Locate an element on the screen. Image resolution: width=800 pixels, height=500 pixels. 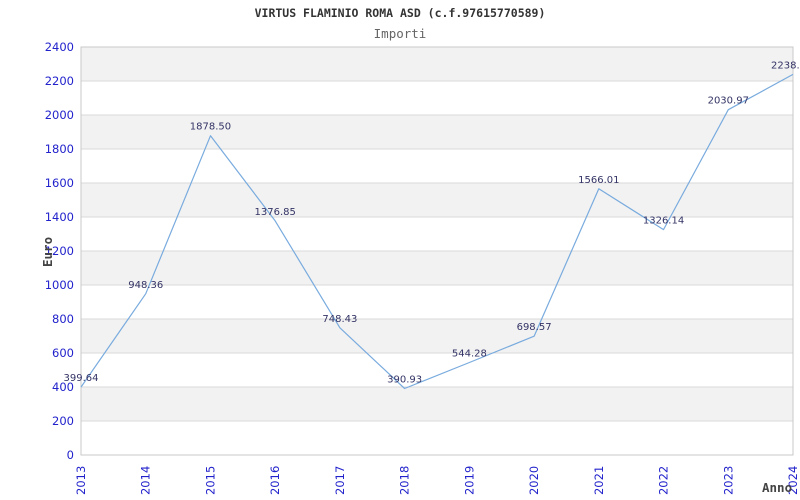
y-axis-tick-label: 1000 is located at coordinates (59, 285).